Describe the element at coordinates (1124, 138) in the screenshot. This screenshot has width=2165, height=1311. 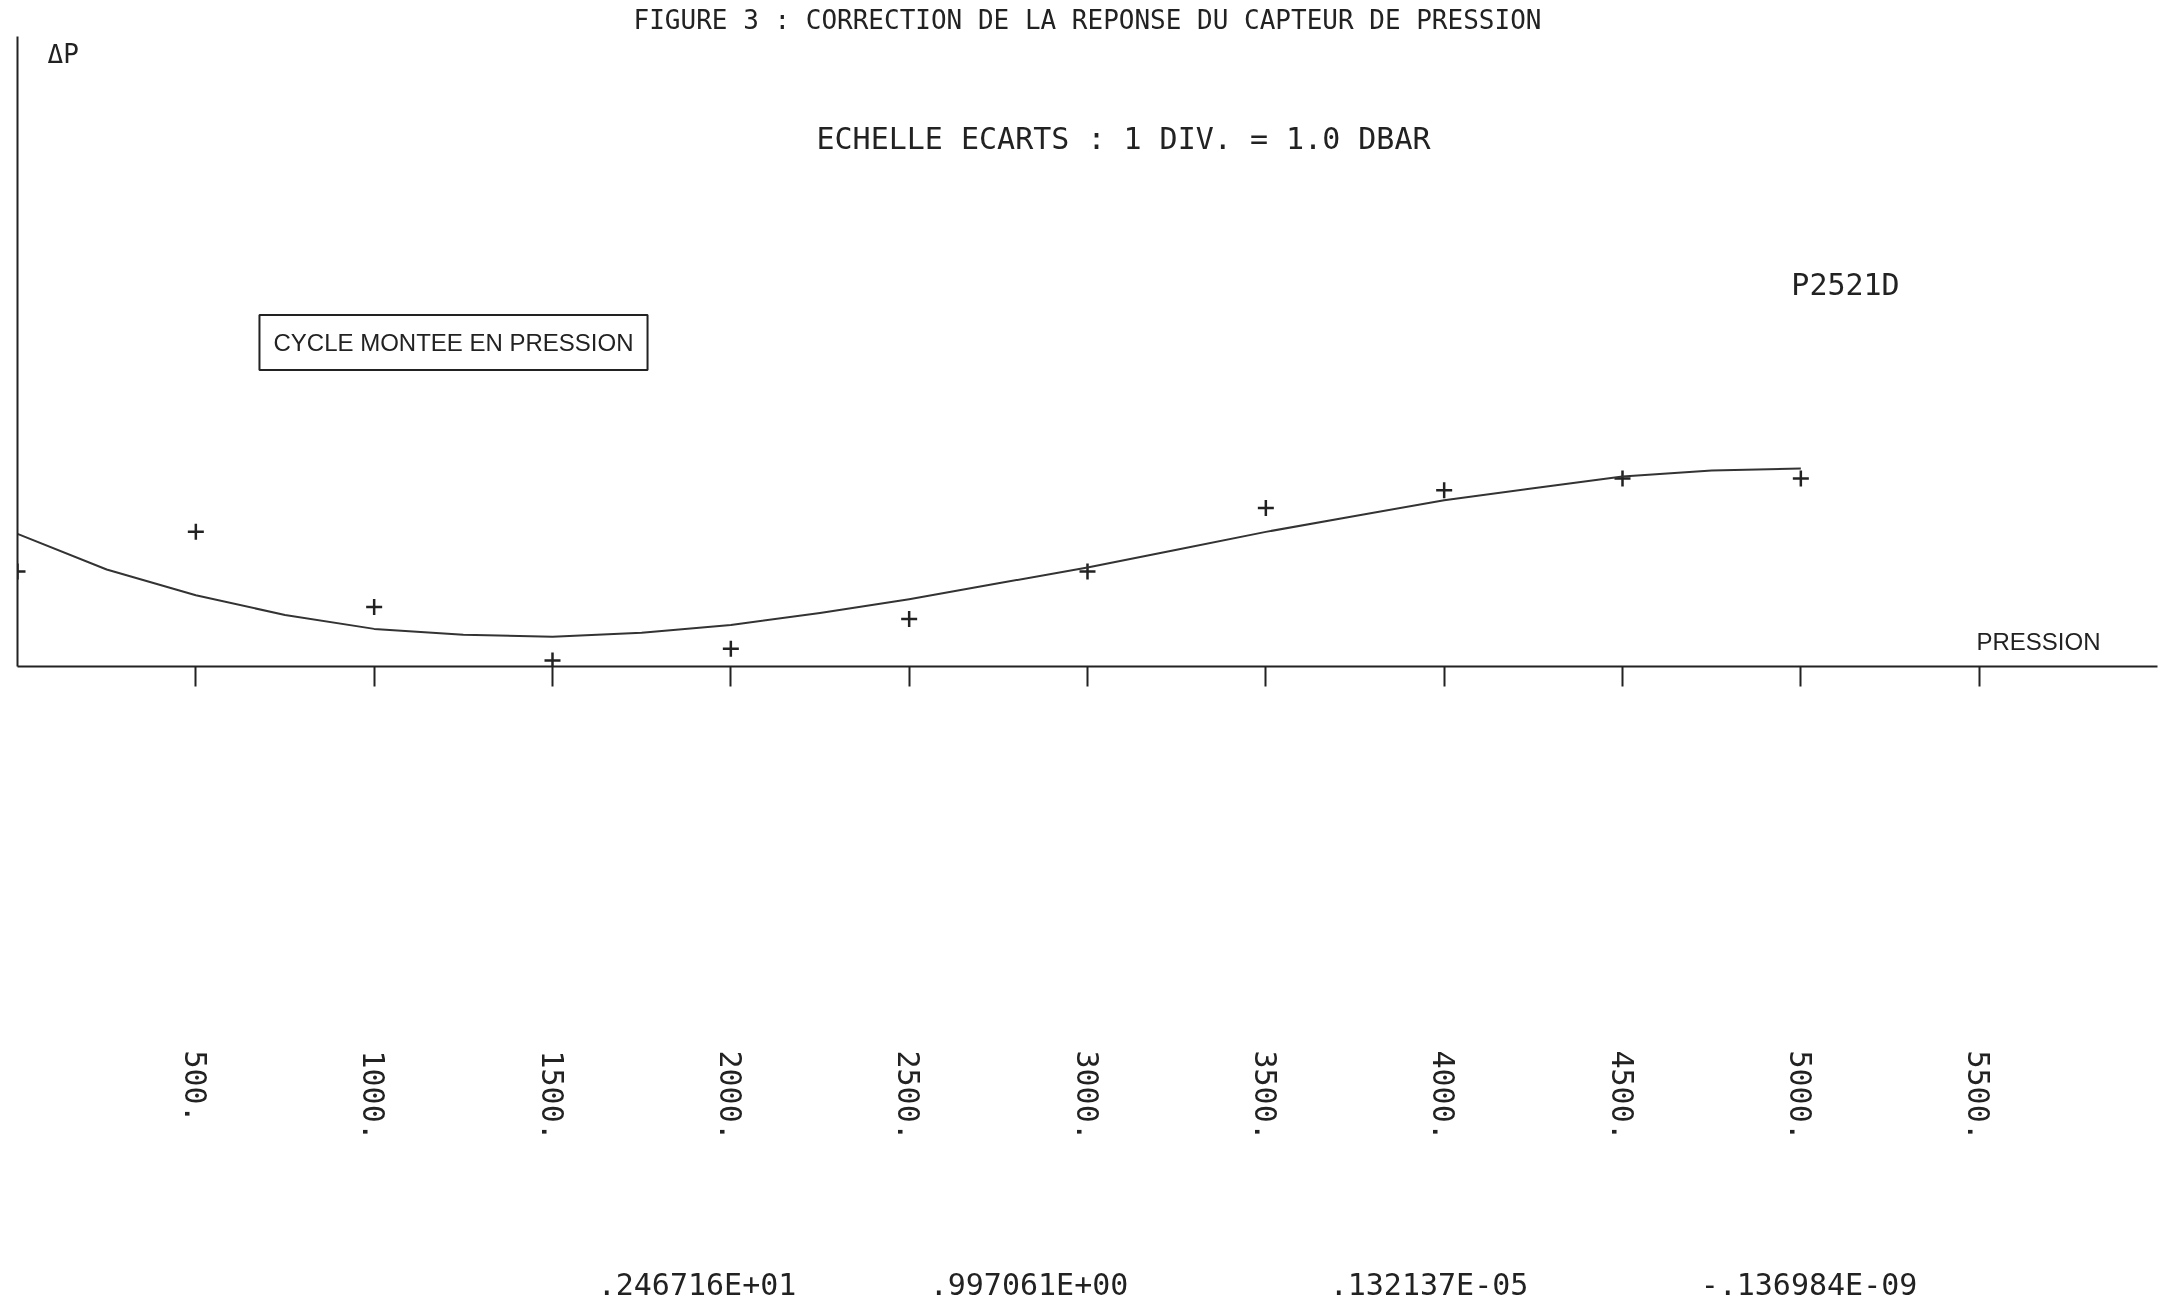
I see `chart-subtitle: ECHELLE ECARTS : 1 DIV. = 1.0 DBAR` at that location.